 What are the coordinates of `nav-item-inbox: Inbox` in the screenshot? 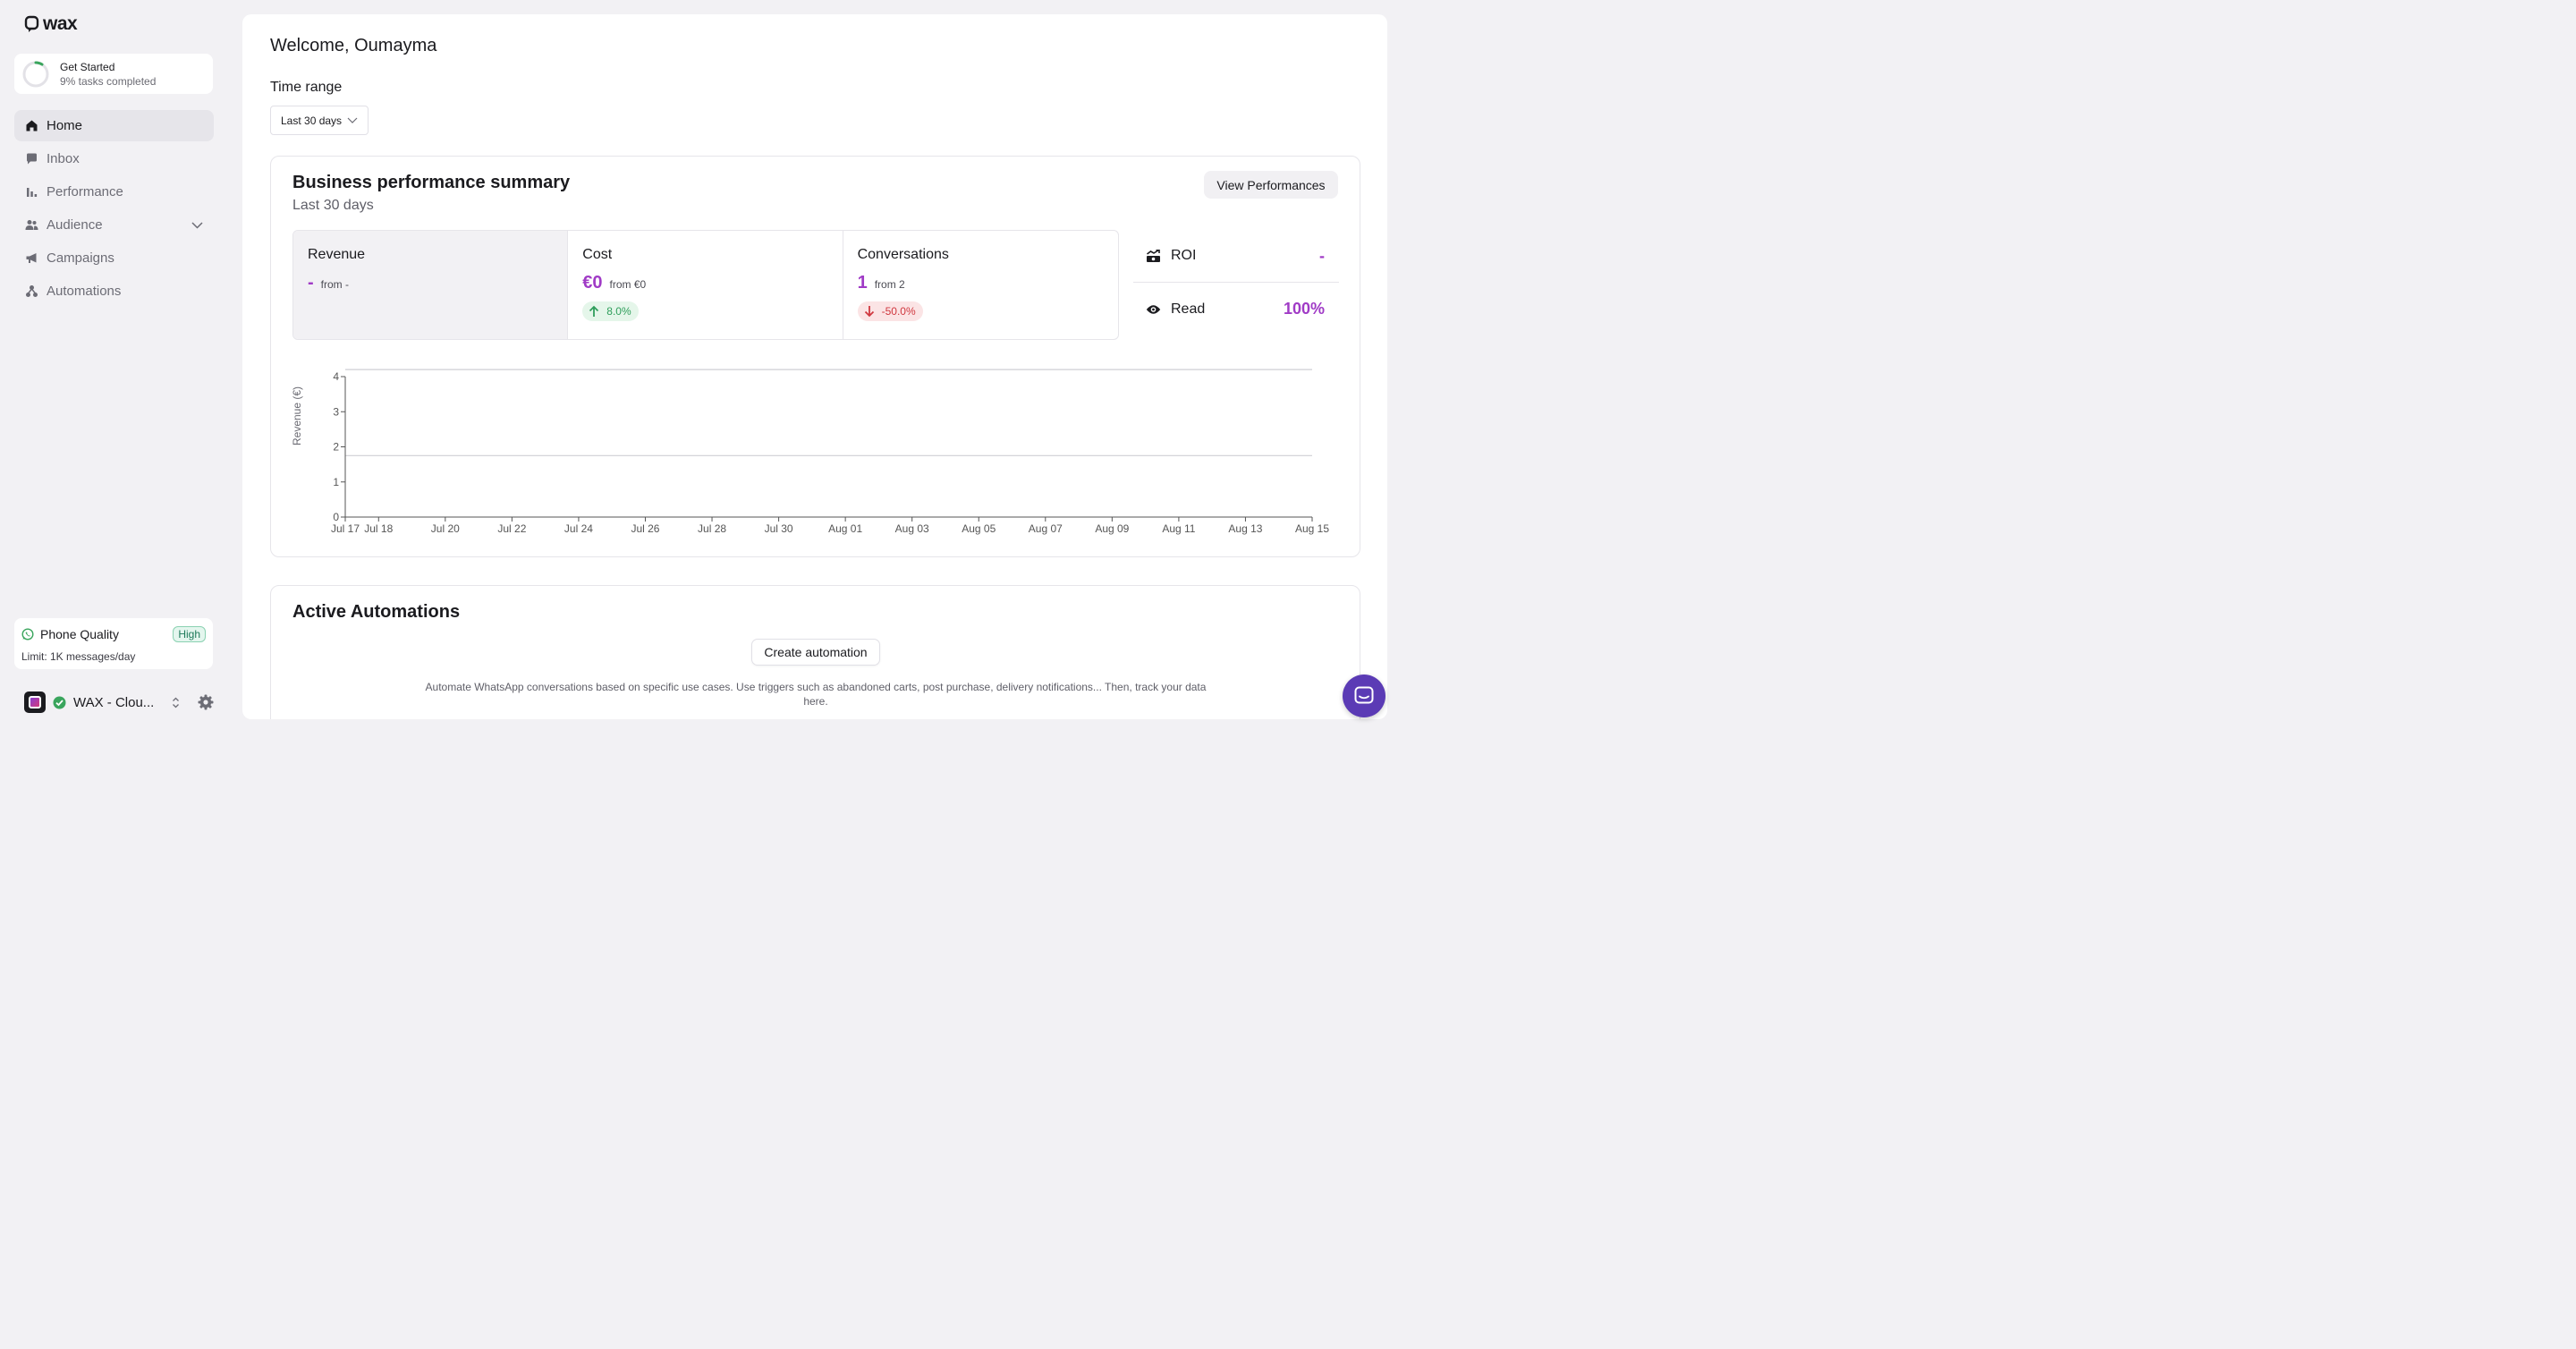 It's located at (114, 158).